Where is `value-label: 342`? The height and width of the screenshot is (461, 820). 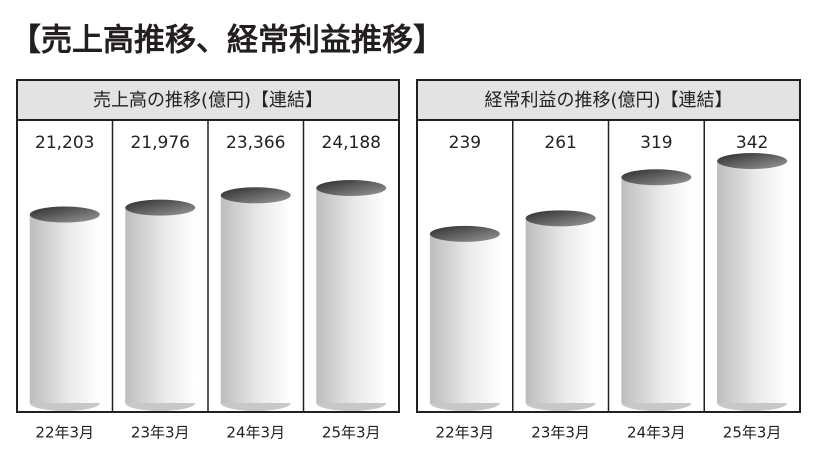
value-label: 342 is located at coordinates (752, 143).